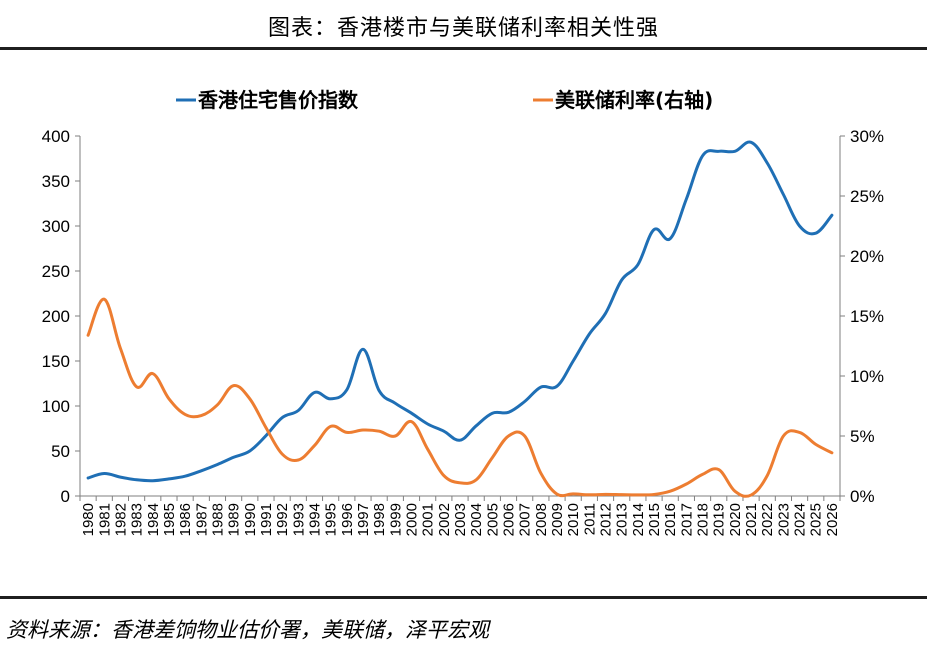 This screenshot has height=660, width=927. Describe the element at coordinates (411, 519) in the screenshot. I see `x-tick-label: 2000` at that location.